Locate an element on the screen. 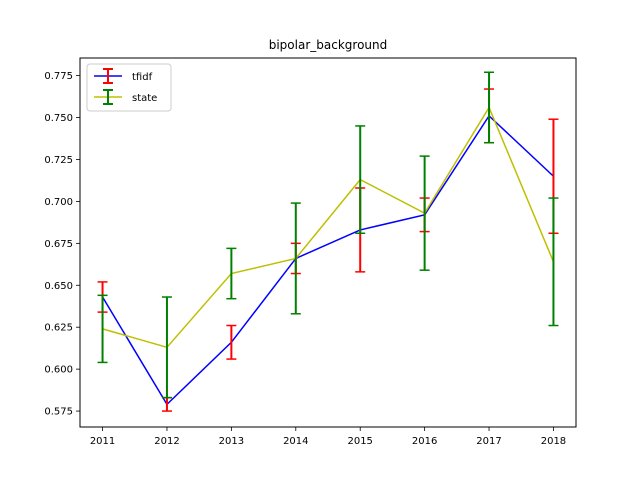  y-tick-label-0.575: 0.575 is located at coordinates (58, 412).